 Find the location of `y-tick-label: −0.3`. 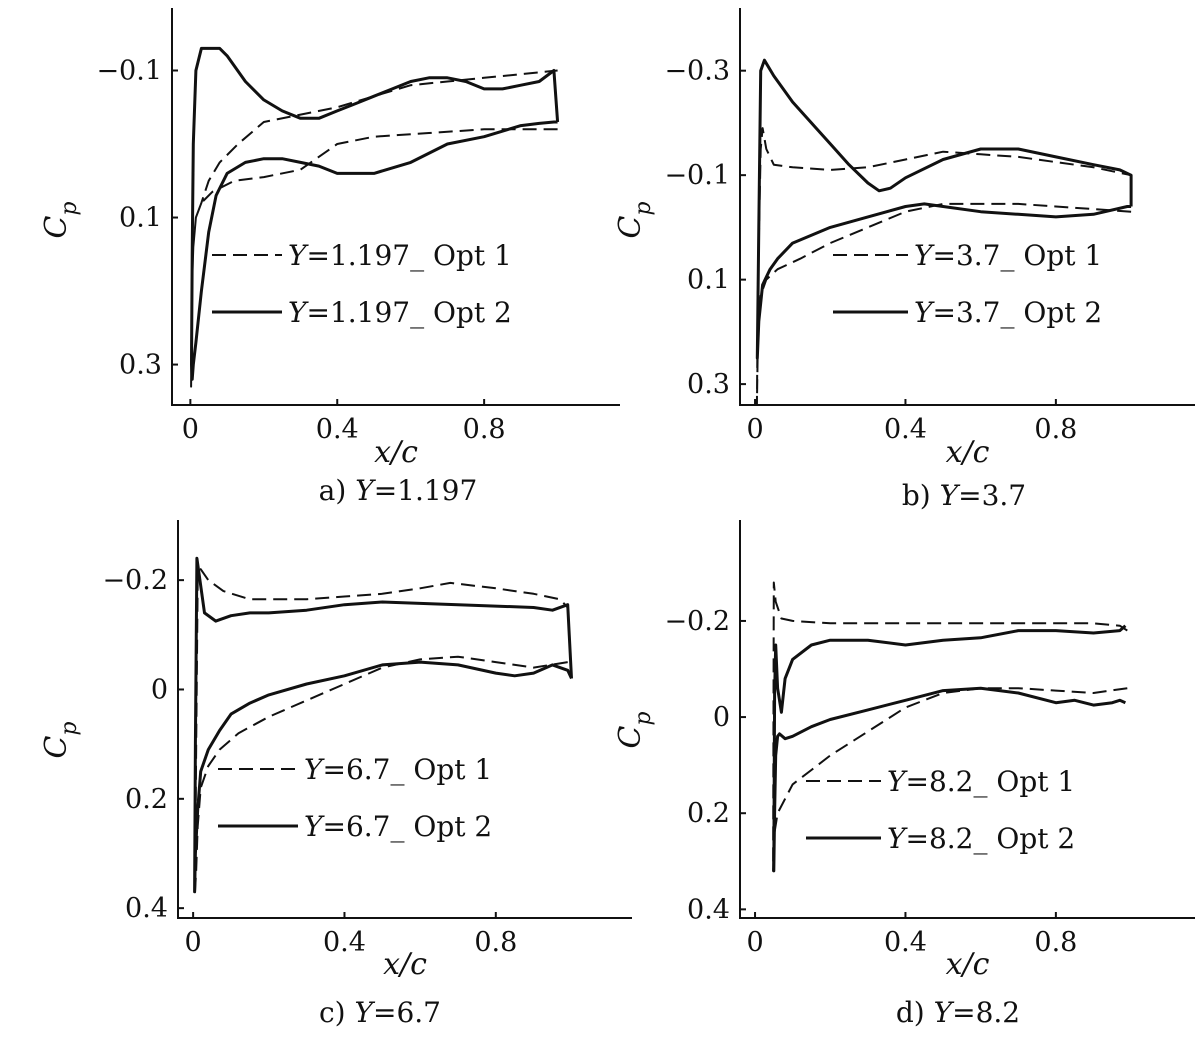

y-tick-label: −0.3 is located at coordinates (697, 71).